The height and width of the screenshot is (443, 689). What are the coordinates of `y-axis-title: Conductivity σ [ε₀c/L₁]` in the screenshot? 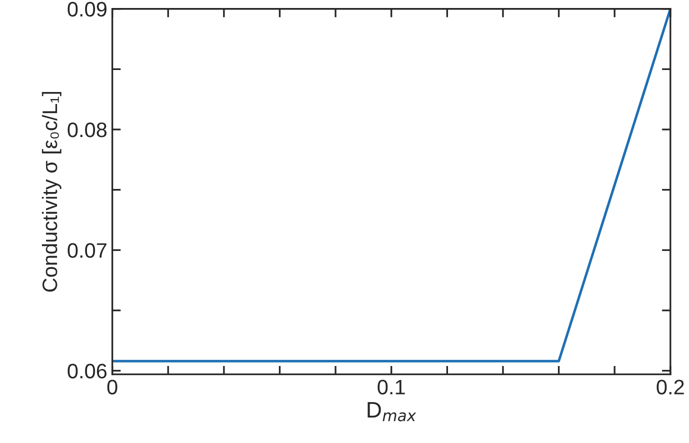 It's located at (52, 192).